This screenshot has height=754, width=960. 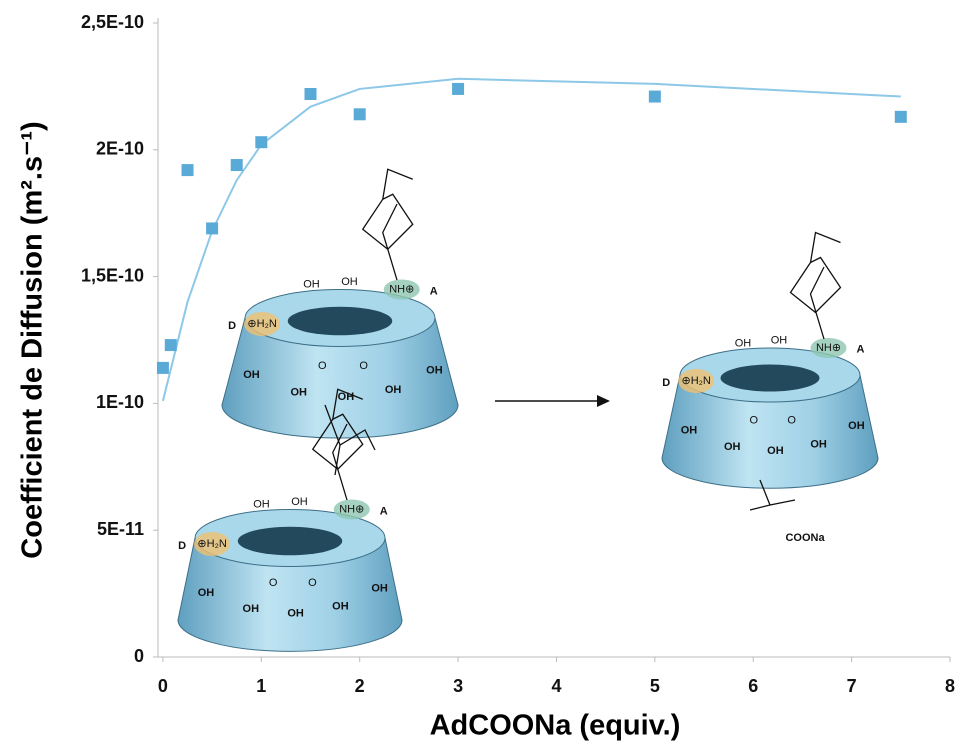 What do you see at coordinates (950, 686) in the screenshot?
I see `x-tick-label: 8` at bounding box center [950, 686].